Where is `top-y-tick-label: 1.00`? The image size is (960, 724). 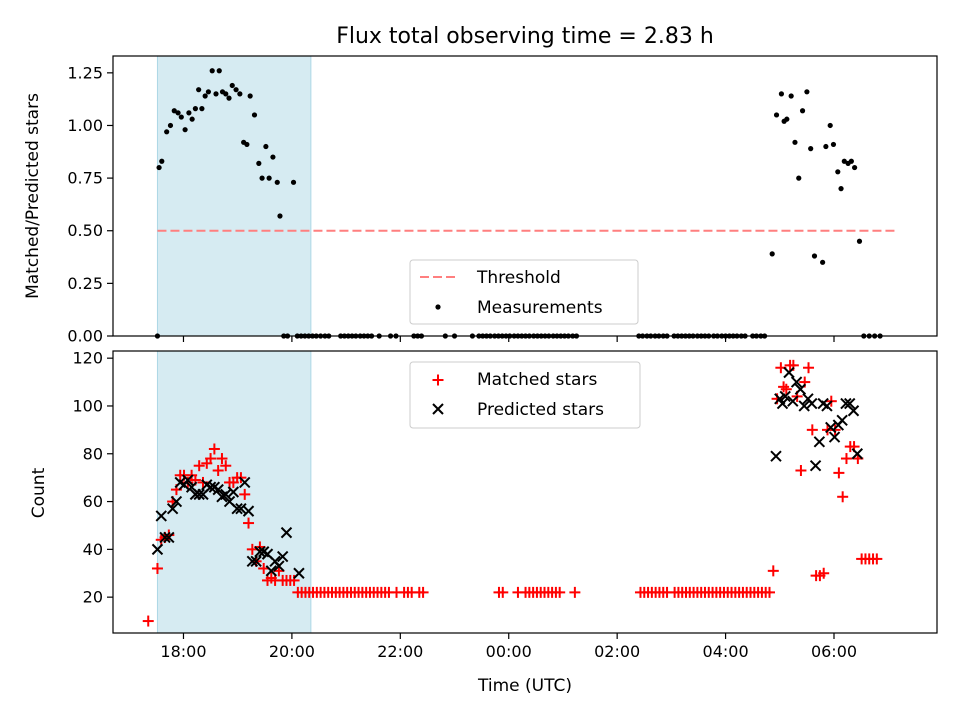
top-y-tick-label: 1.00 is located at coordinates (85, 125).